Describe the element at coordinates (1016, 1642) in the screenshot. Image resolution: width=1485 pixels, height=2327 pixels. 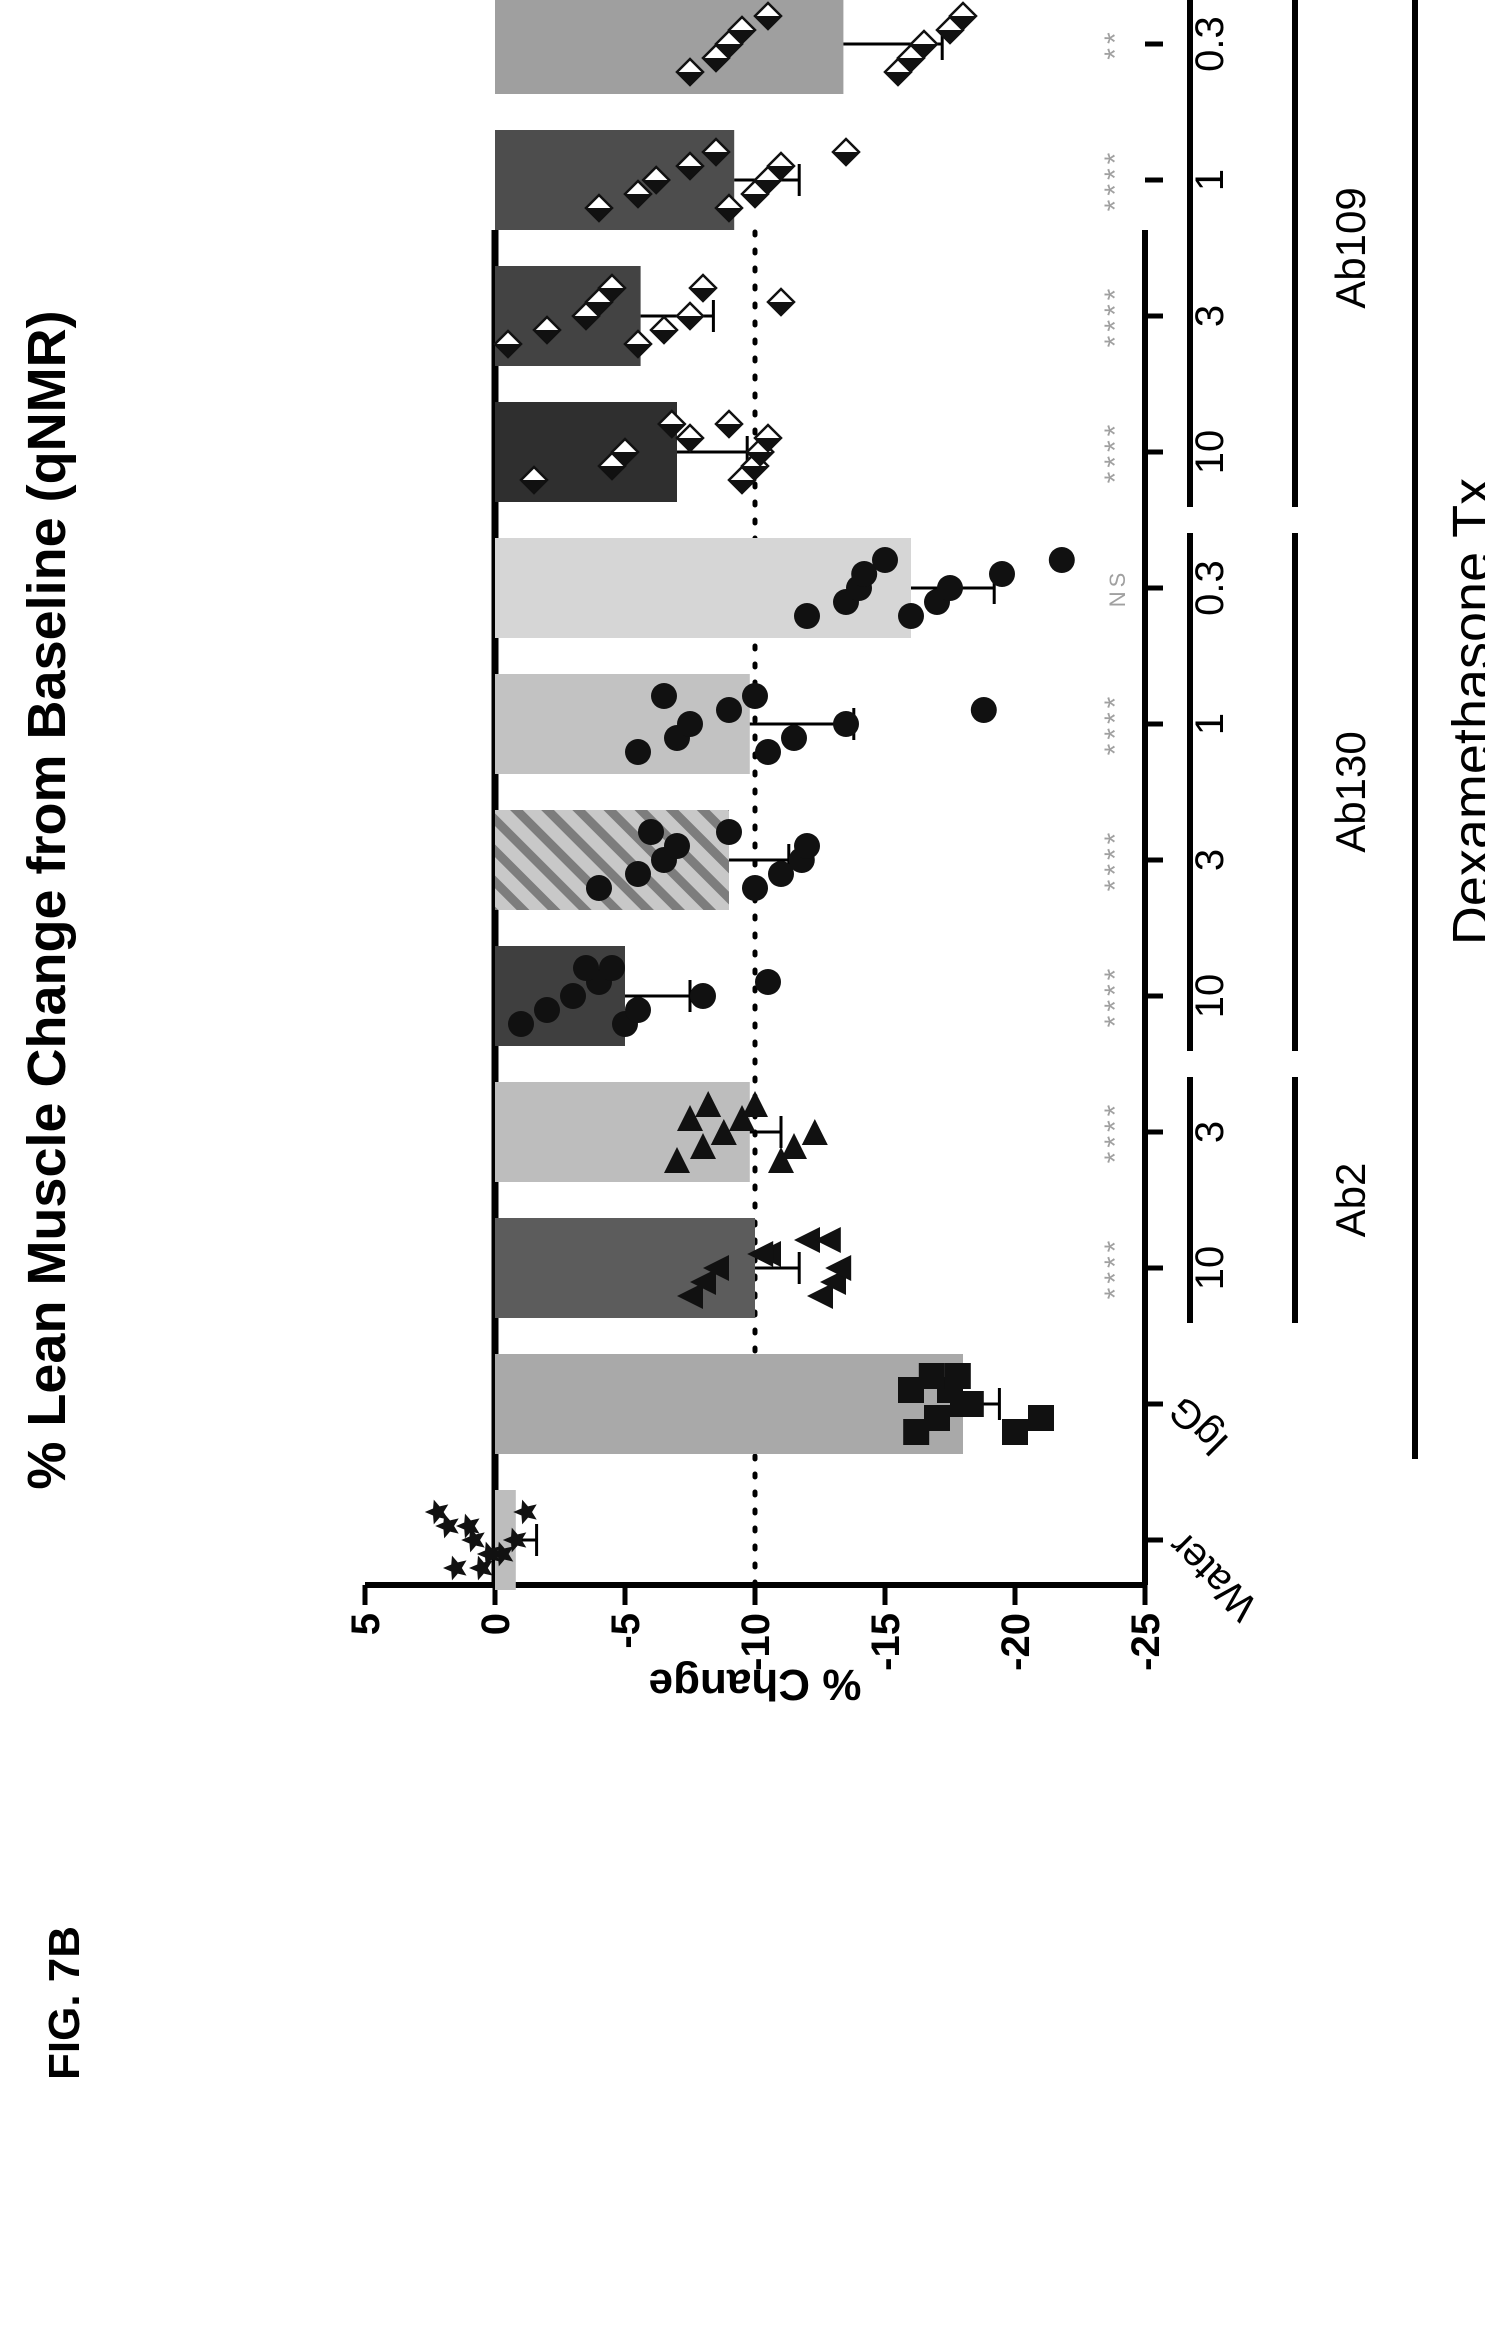
I see `y-tick-label: -20` at that location.